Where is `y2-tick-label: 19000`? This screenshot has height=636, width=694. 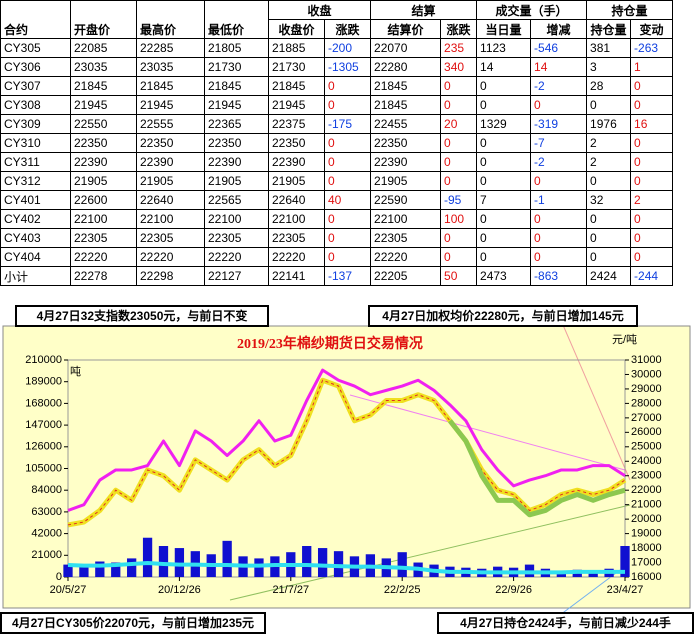
y2-tick-label: 19000 is located at coordinates (646, 534).